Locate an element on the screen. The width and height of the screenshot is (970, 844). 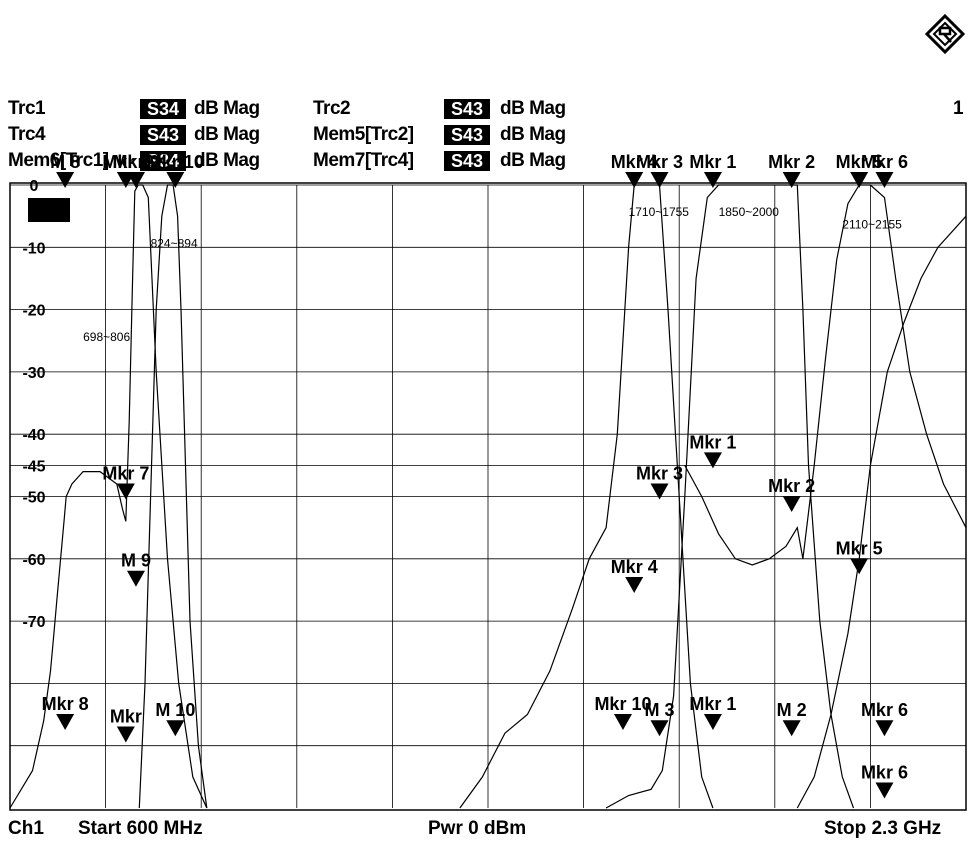
band-label-3: 1850~2000 is located at coordinates (749, 212).